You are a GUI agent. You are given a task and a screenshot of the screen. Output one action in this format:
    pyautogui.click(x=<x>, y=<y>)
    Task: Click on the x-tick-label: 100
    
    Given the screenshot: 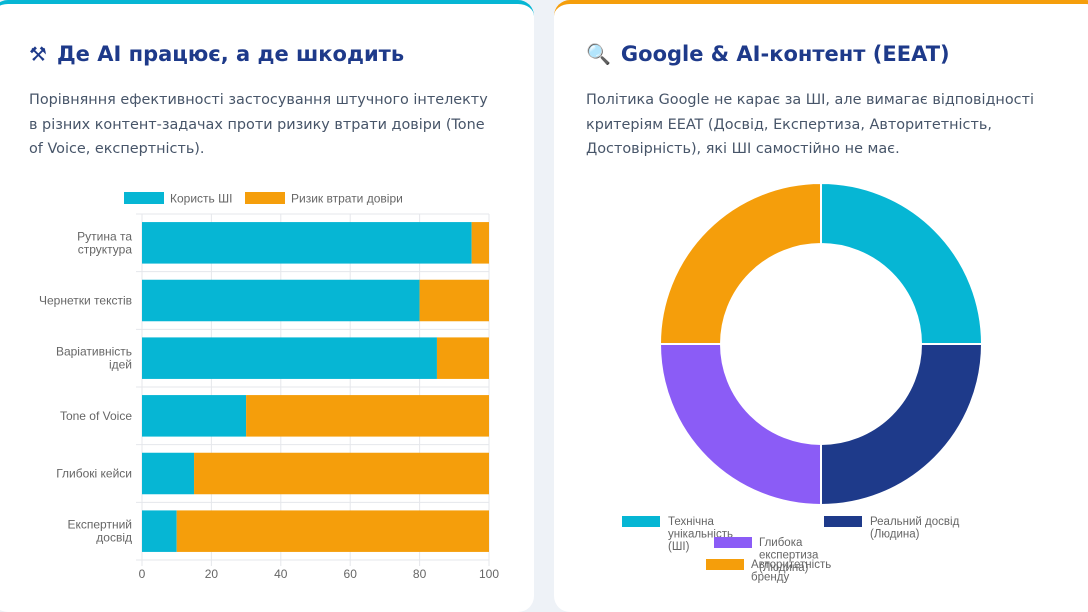 What is the action you would take?
    pyautogui.click(x=489, y=574)
    